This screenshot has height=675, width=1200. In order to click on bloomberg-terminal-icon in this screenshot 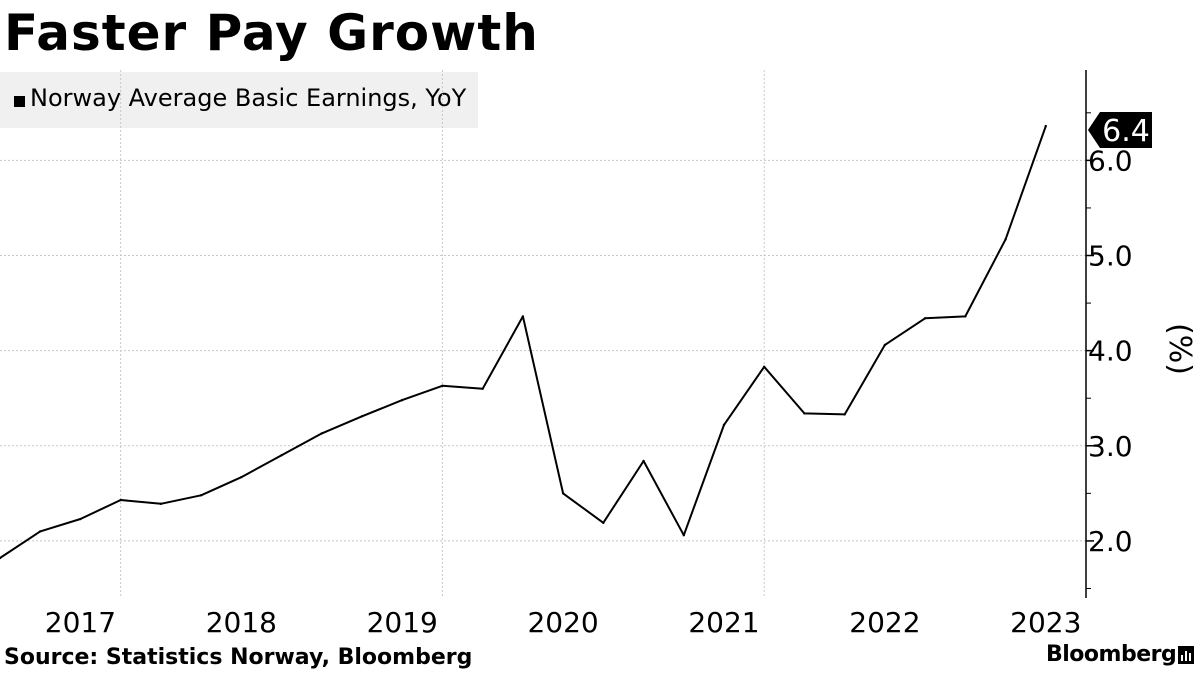, I will do `click(1186, 655)`.